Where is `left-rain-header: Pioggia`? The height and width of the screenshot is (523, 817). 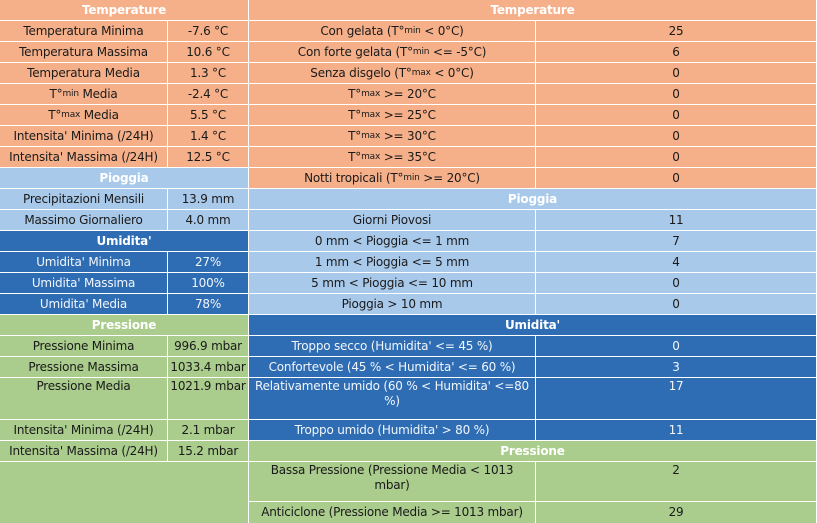 left-rain-header: Pioggia is located at coordinates (124, 178).